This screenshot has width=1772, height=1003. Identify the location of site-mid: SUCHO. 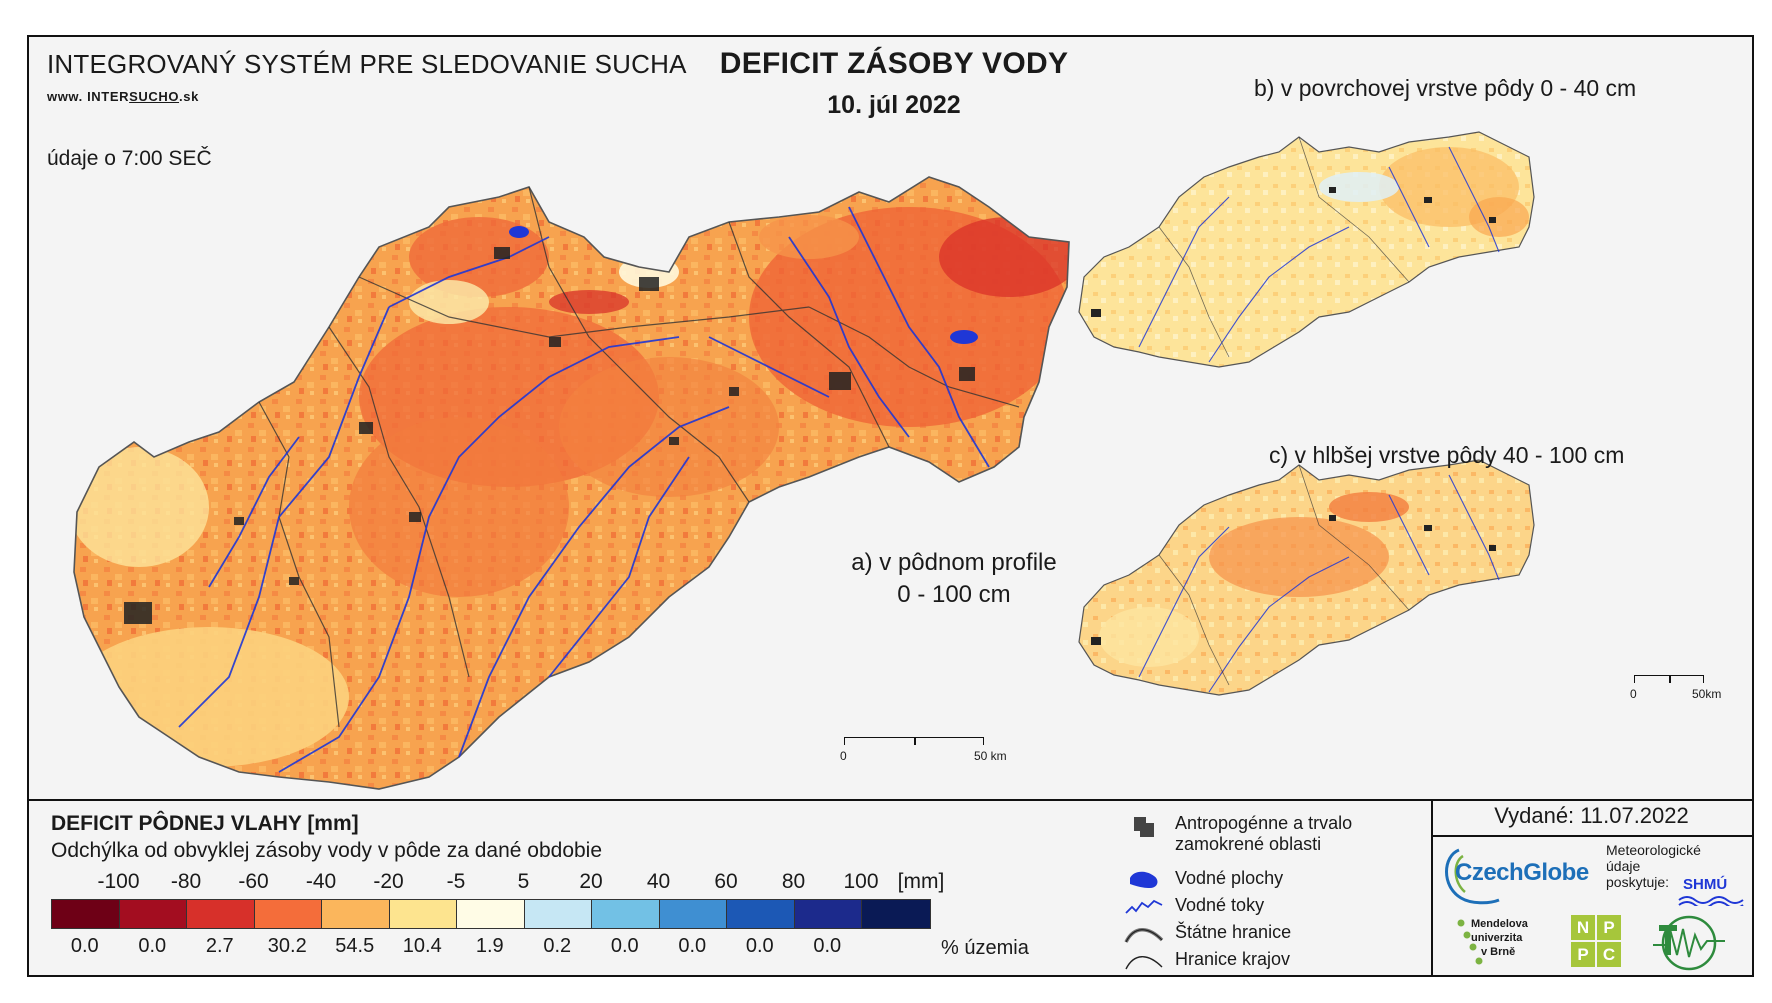
(154, 96).